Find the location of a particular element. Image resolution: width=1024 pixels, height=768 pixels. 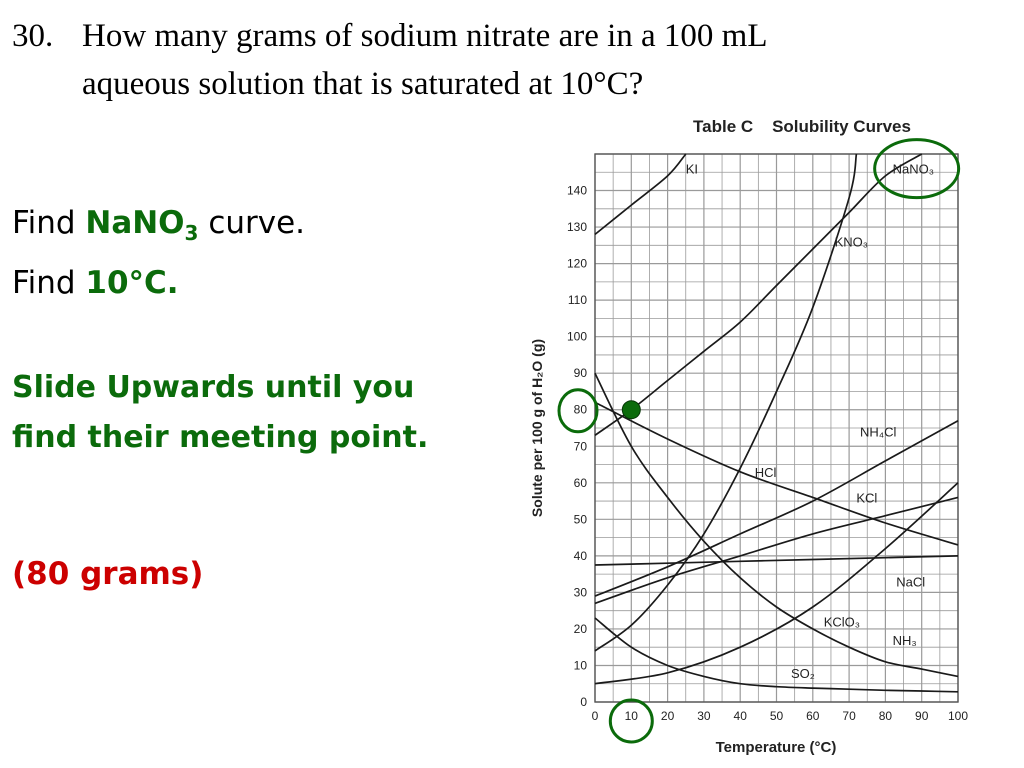

y-tick-label: 110 is located at coordinates (577, 300).